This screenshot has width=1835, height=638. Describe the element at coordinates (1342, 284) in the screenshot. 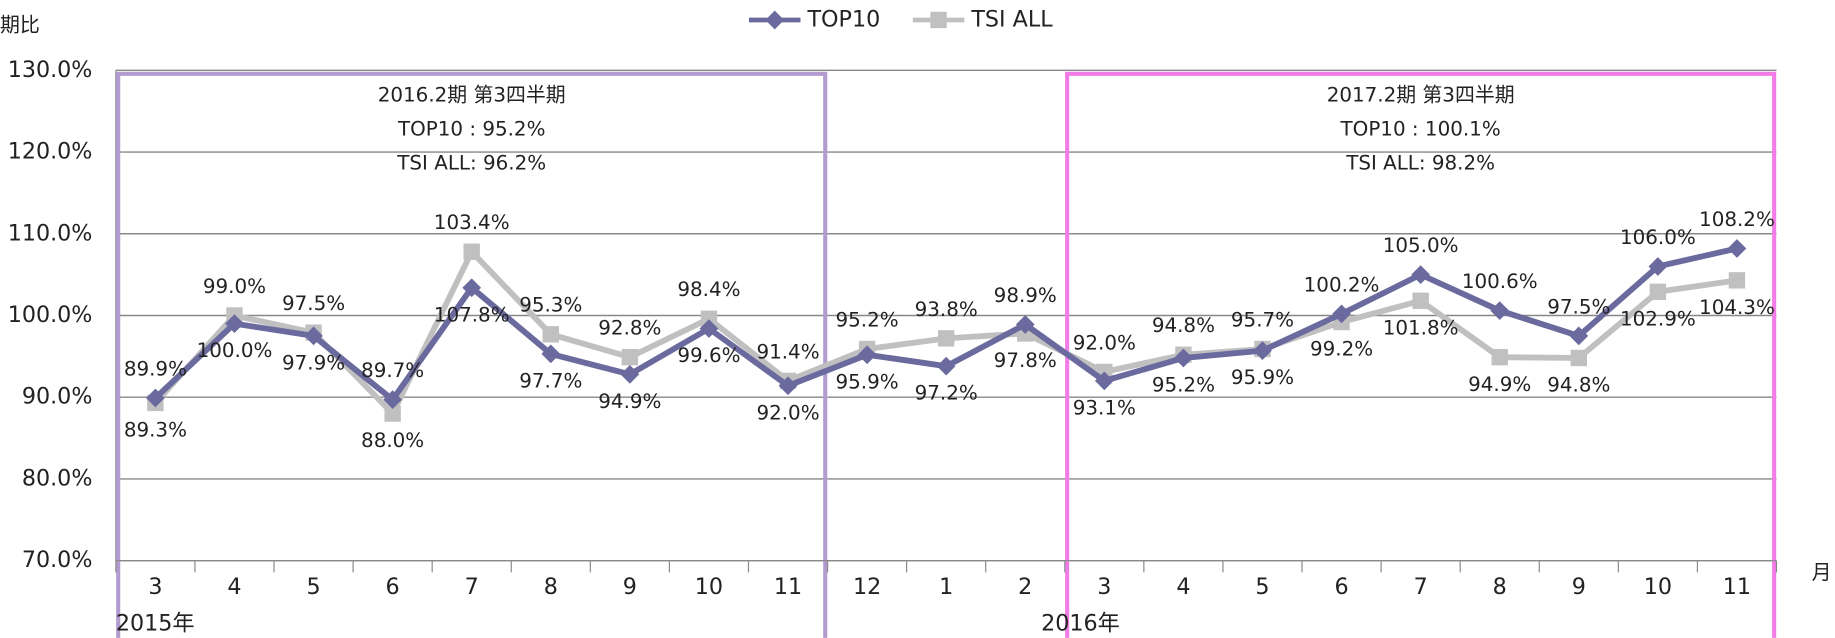

I see `value-label: 100.2%` at that location.